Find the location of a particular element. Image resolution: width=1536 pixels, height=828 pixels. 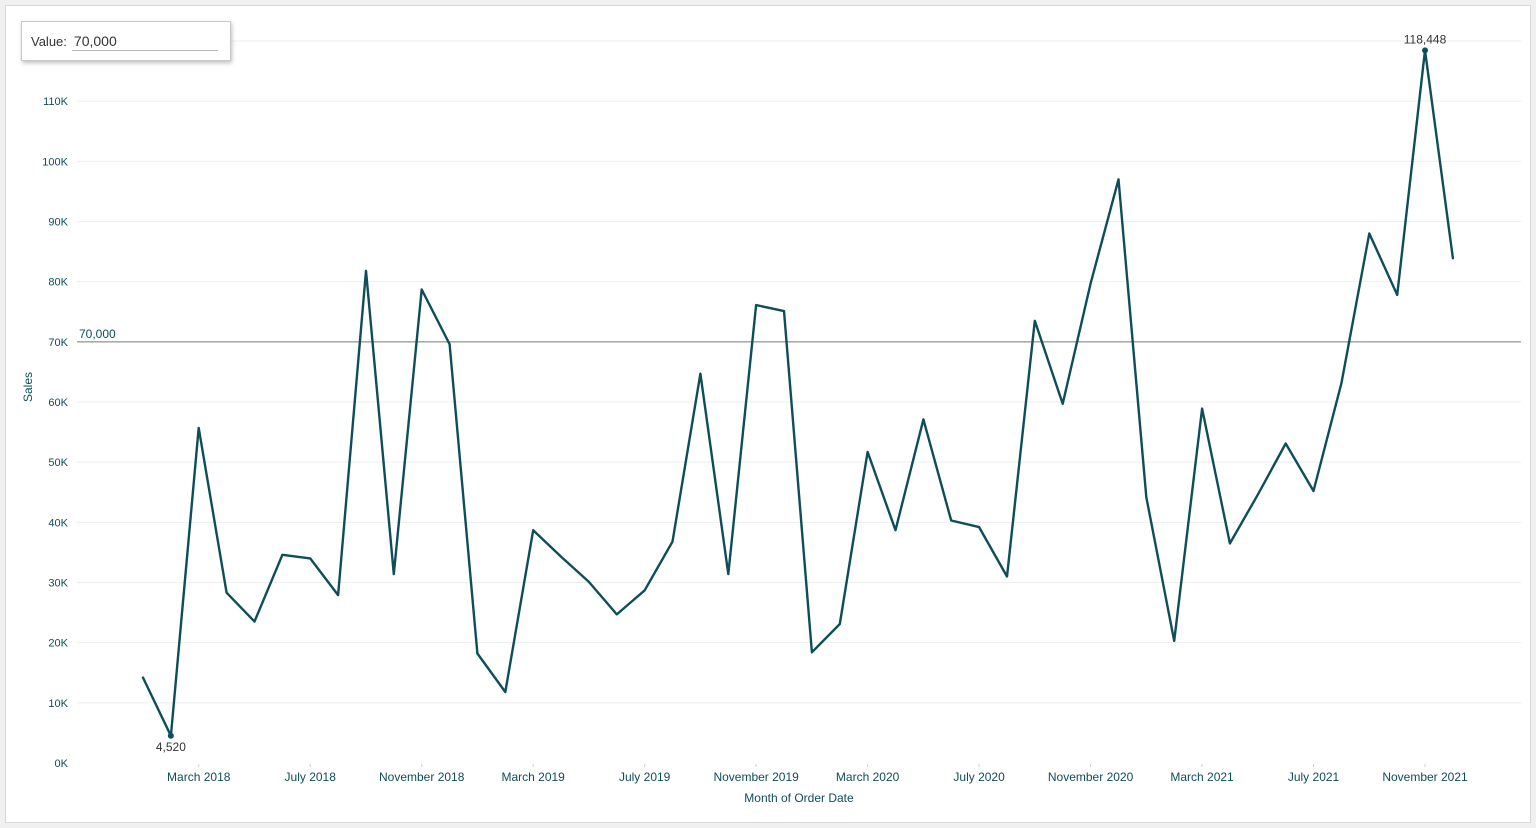

value-parameter-label: Value: is located at coordinates (49, 41).